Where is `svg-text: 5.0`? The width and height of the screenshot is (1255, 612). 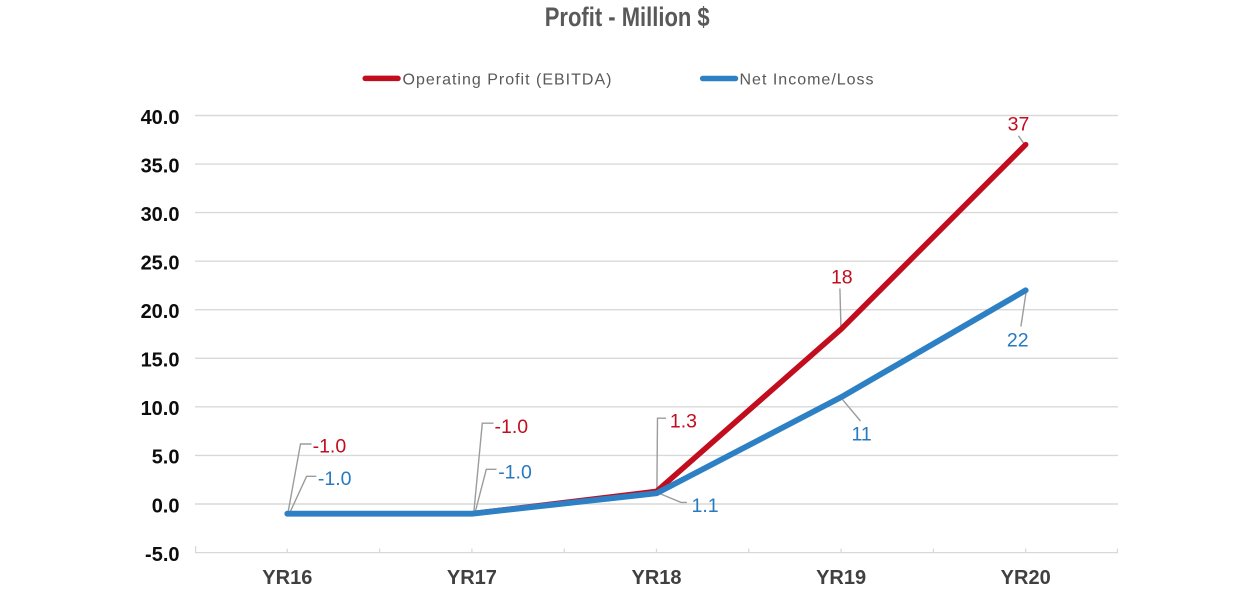 svg-text: 5.0 is located at coordinates (166, 458).